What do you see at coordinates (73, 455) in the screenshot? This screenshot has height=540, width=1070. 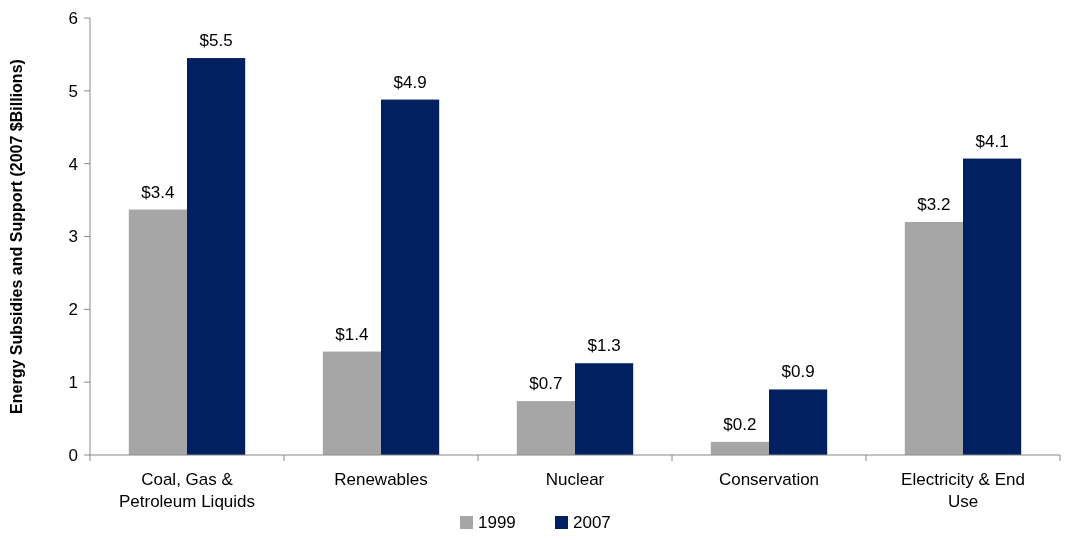 I see `y-tick-label: 0` at bounding box center [73, 455].